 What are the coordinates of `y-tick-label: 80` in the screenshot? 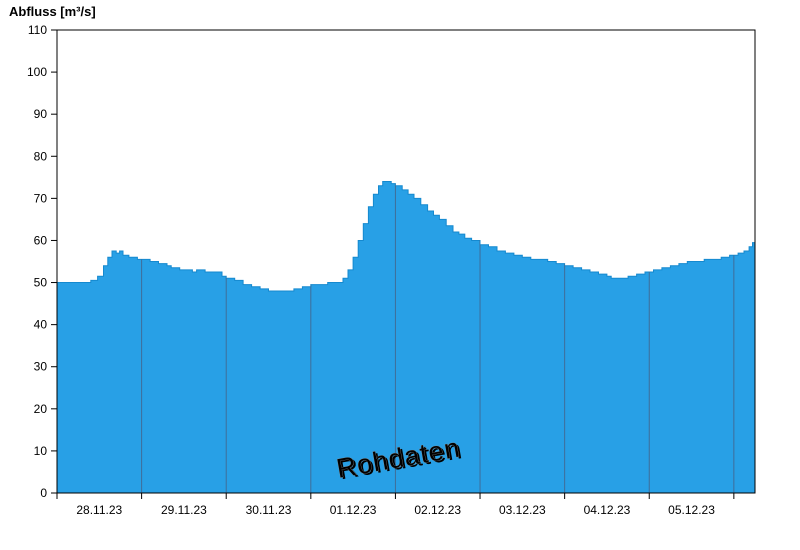 It's located at (41, 156).